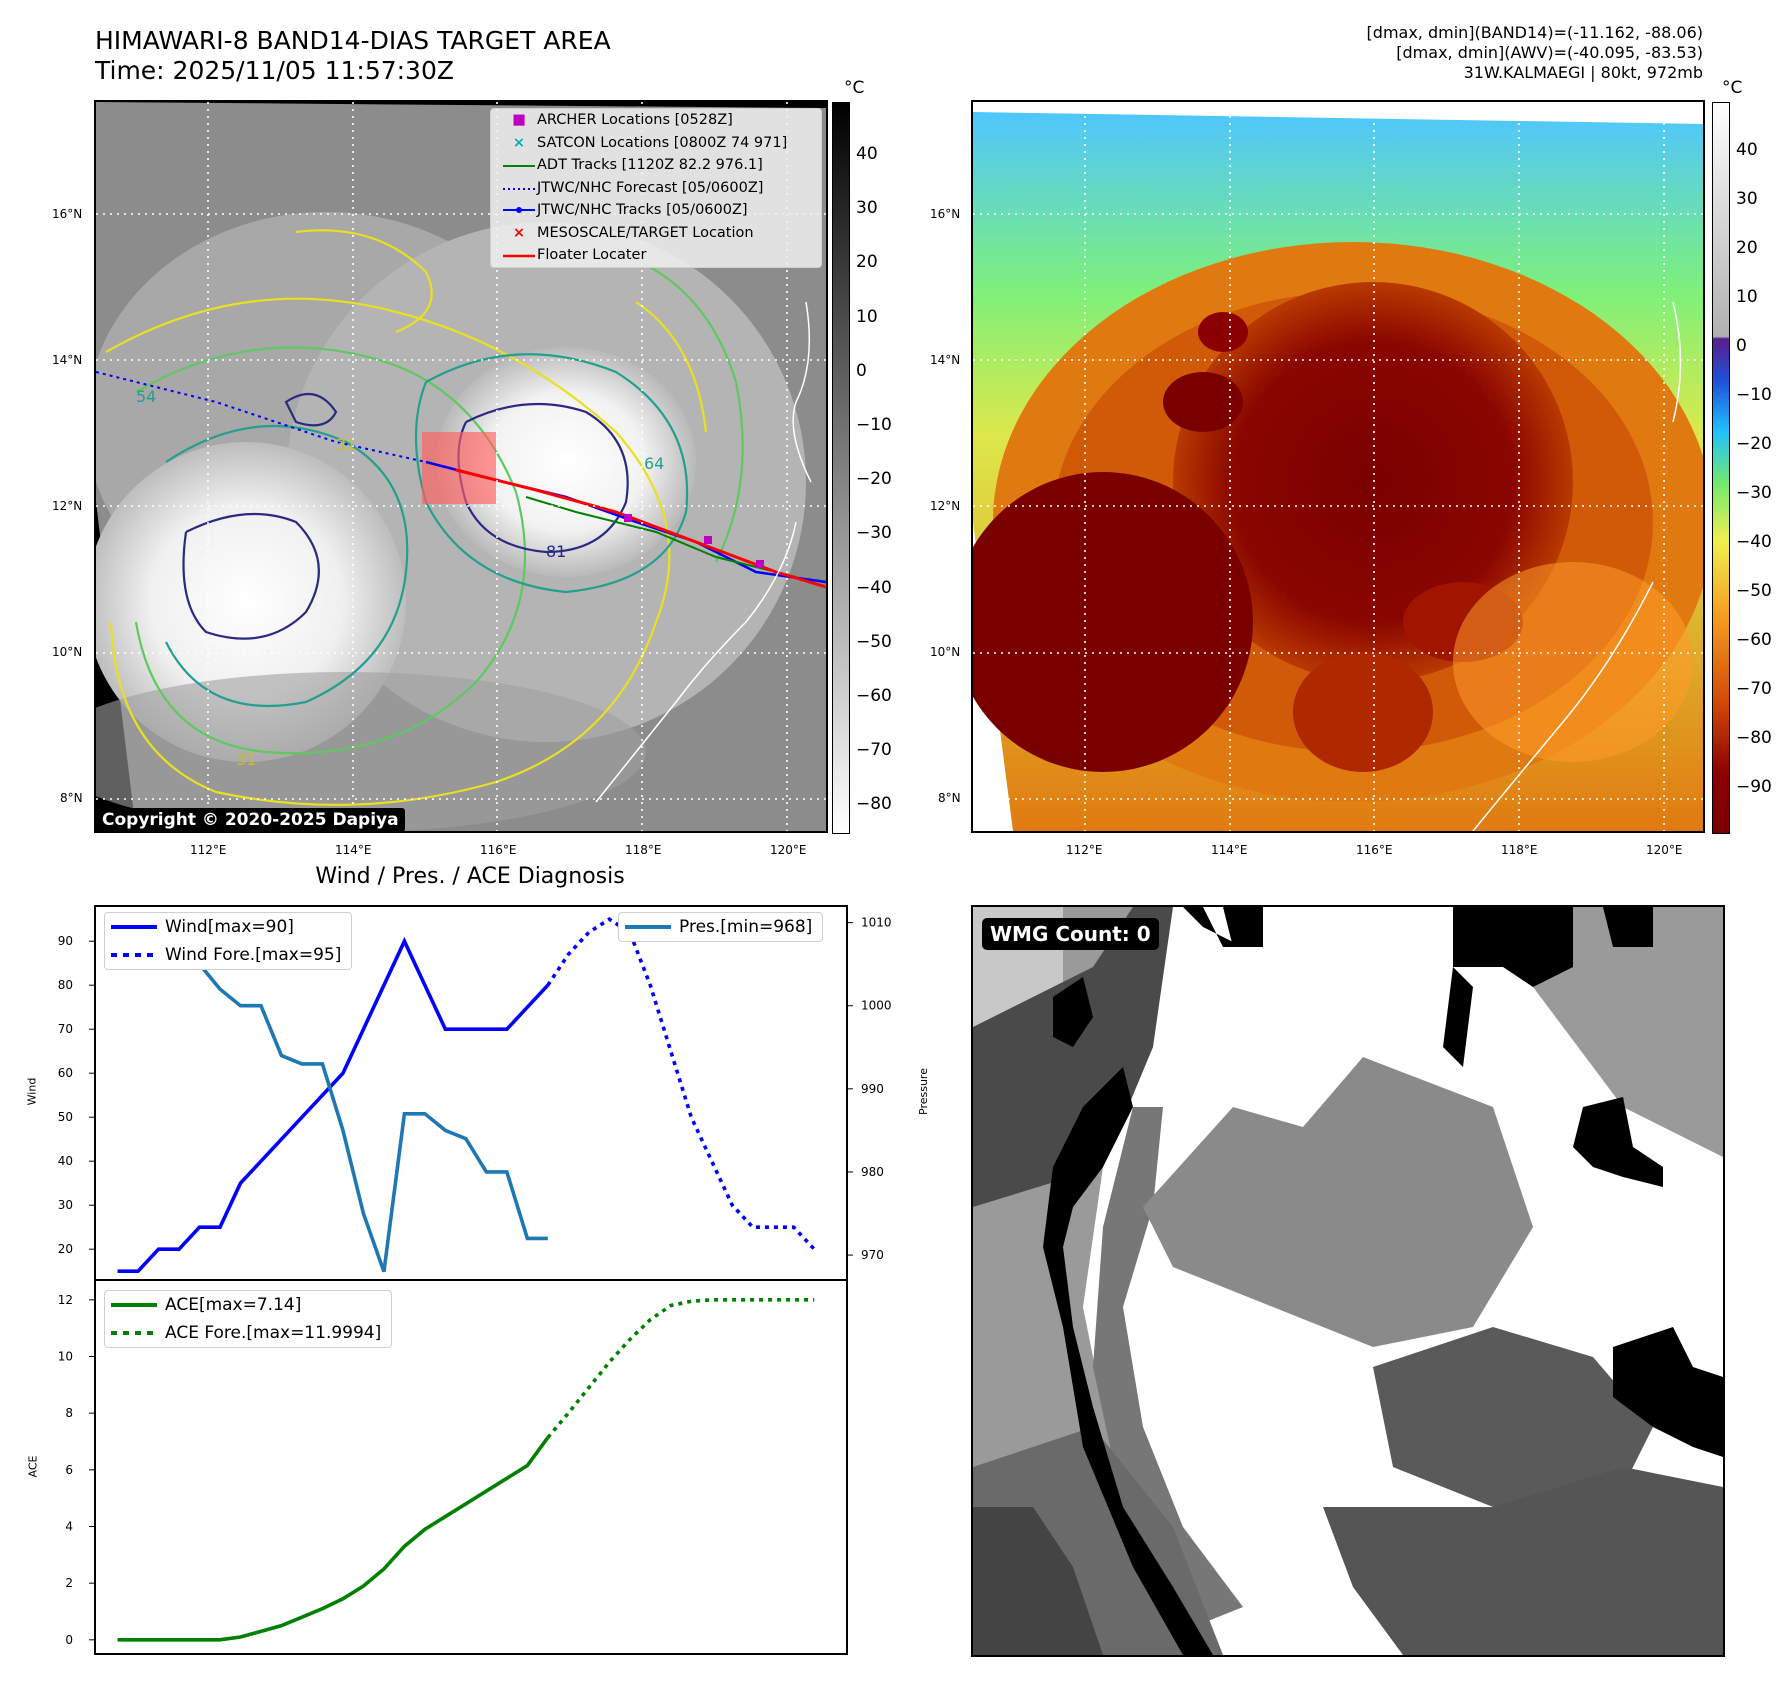 Image resolution: width=1788 pixels, height=1690 pixels. Describe the element at coordinates (65, 1029) in the screenshot. I see `wind-tick-label: 70` at that location.